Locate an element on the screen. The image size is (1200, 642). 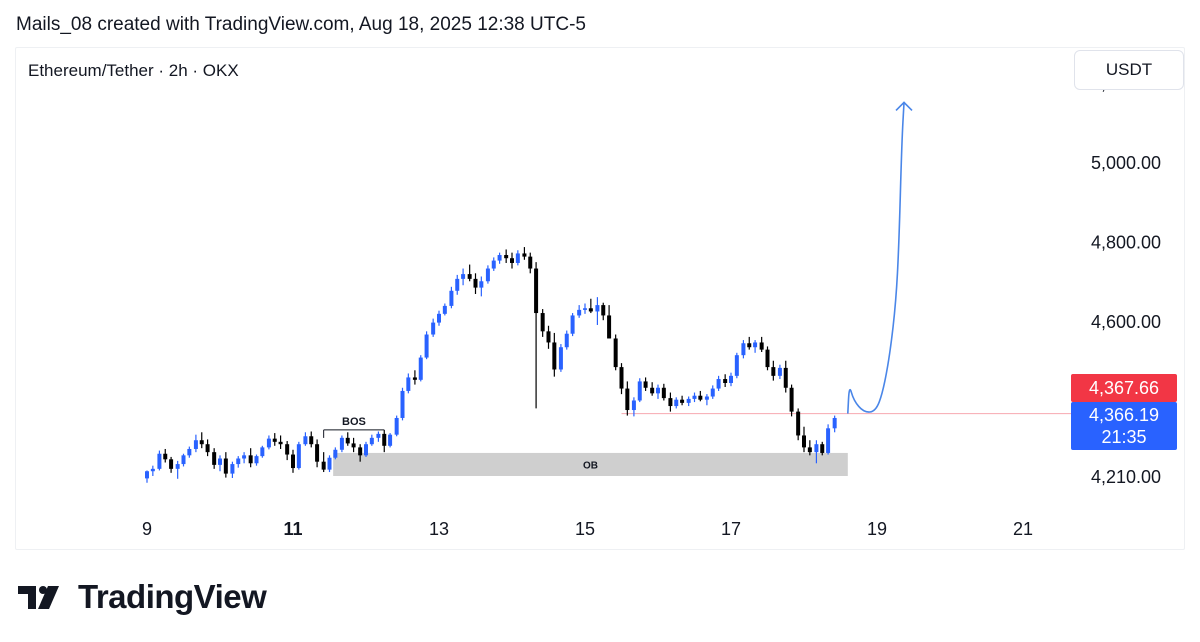
bar-countdown: 21:35 is located at coordinates (1124, 437).